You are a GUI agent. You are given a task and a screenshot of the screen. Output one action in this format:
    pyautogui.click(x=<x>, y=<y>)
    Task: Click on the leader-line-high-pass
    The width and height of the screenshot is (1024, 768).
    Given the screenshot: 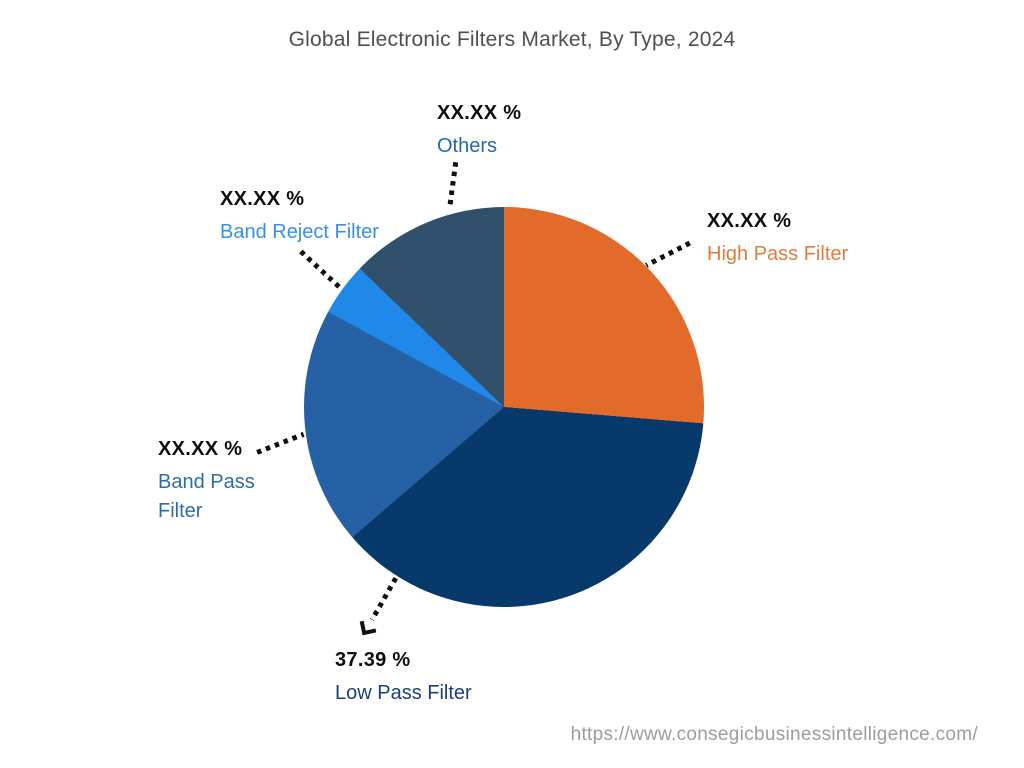 What is the action you would take?
    pyautogui.click(x=668, y=254)
    